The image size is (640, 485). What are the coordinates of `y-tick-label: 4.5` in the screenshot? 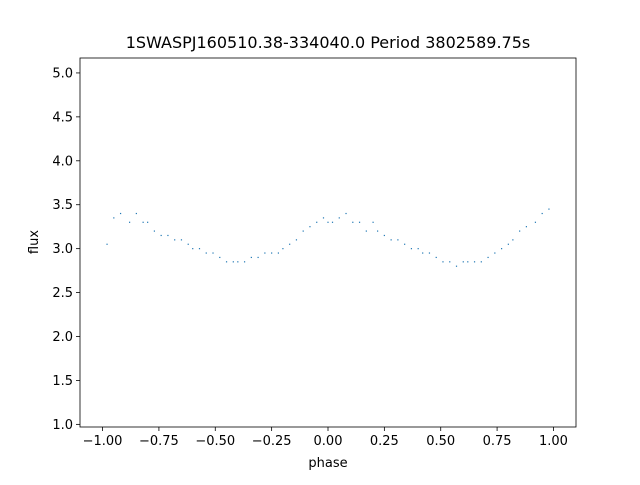 It's located at (62, 117).